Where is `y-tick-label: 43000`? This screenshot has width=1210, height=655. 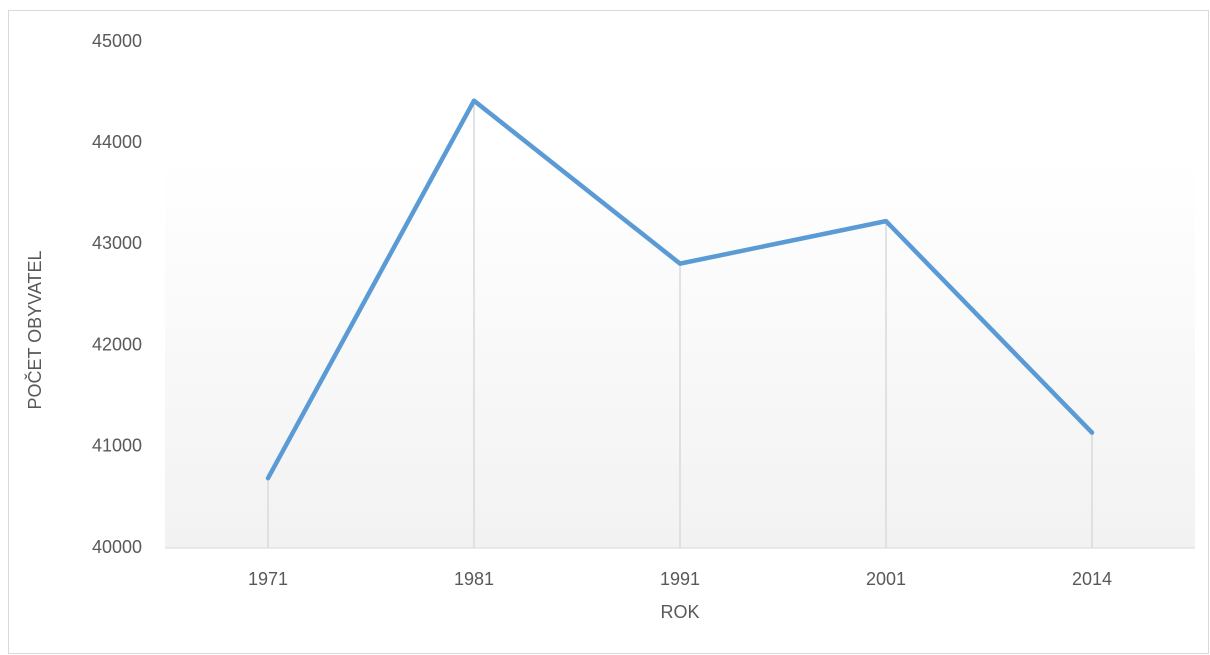
y-tick-label: 43000 is located at coordinates (117, 243).